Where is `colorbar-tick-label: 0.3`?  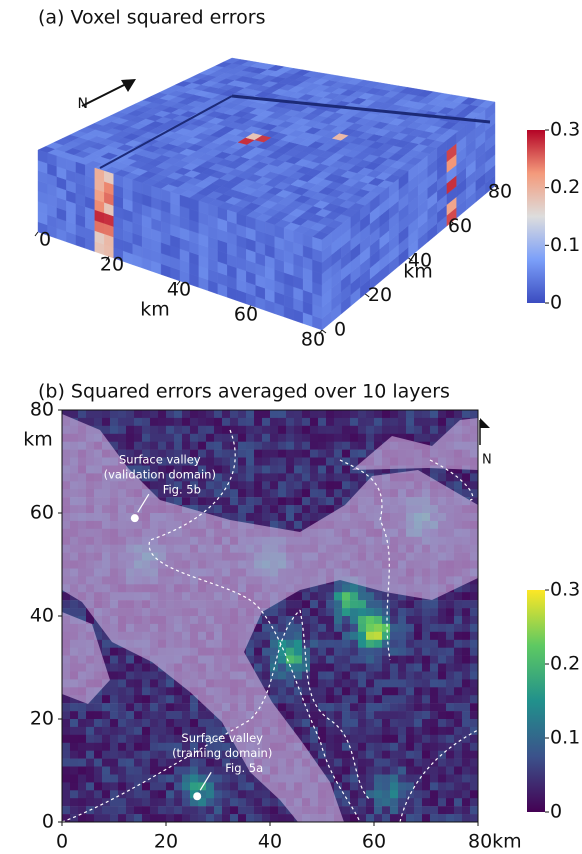 colorbar-tick-label: 0.3 is located at coordinates (565, 130).